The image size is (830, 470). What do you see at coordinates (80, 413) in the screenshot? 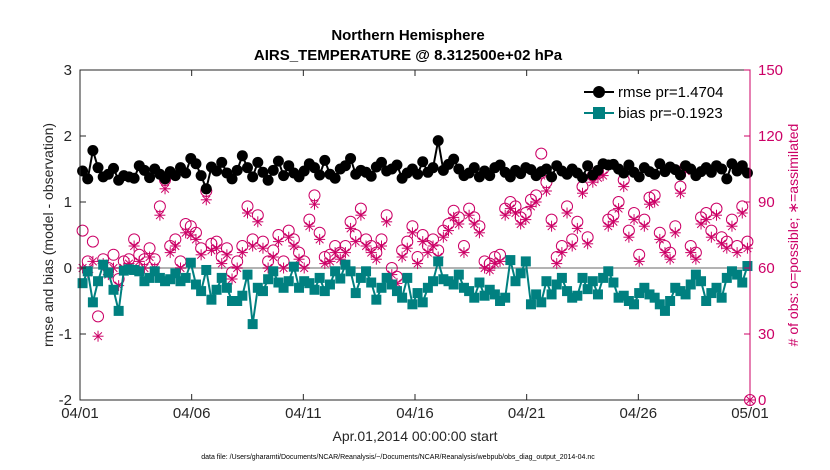
I see `x-tick-label: 04/01` at bounding box center [80, 413].